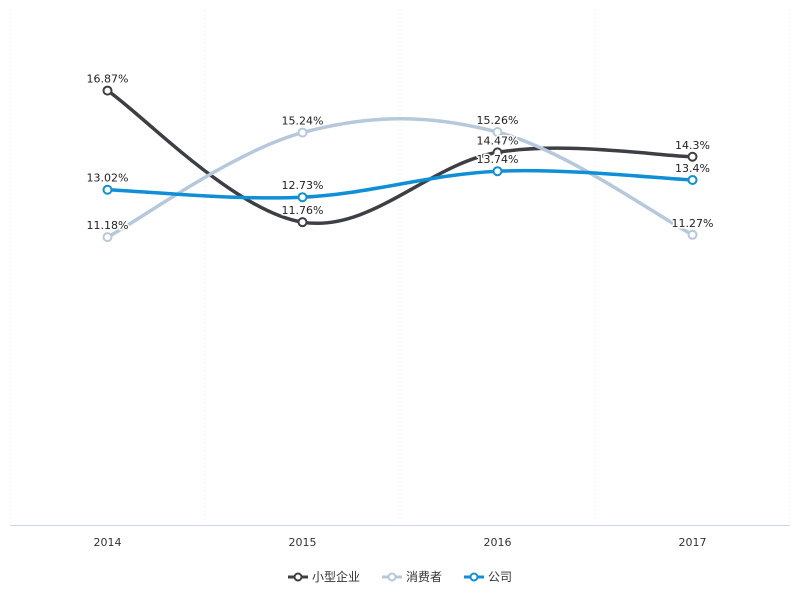  I want to click on data-label-small-business: 14.47%, so click(498, 140).